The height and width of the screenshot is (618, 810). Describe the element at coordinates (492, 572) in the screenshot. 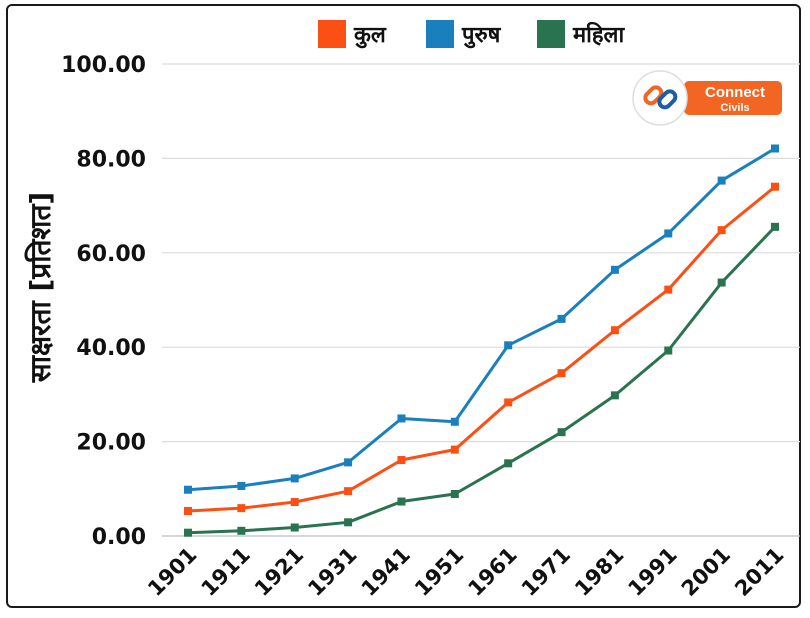

I see `x-tick-label: 1961` at that location.